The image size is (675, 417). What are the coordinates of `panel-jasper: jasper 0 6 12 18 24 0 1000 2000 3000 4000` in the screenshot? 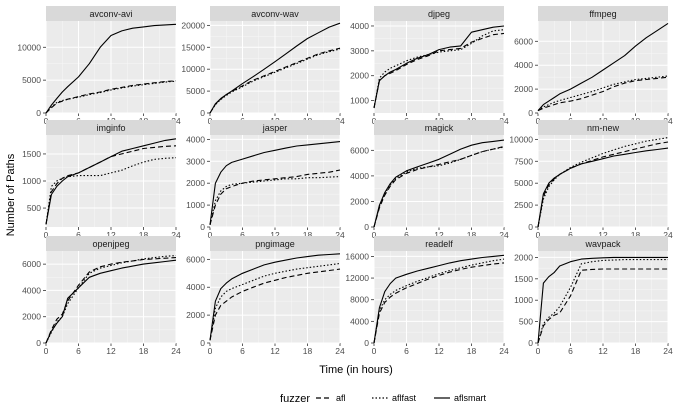 It's located at (265, 180).